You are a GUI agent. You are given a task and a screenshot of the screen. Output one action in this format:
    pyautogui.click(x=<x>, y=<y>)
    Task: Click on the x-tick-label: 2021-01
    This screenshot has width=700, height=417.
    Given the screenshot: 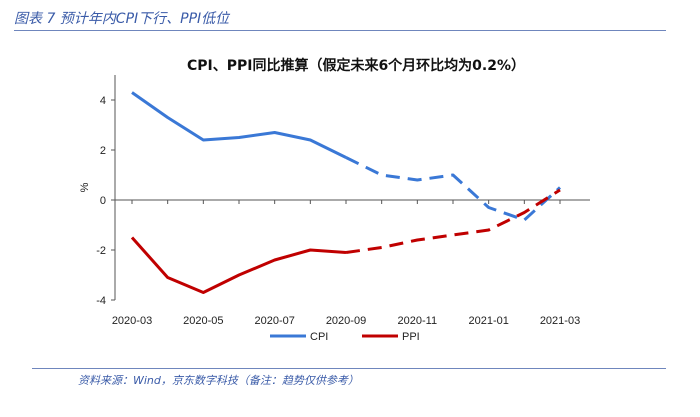 What is the action you would take?
    pyautogui.click(x=488, y=321)
    